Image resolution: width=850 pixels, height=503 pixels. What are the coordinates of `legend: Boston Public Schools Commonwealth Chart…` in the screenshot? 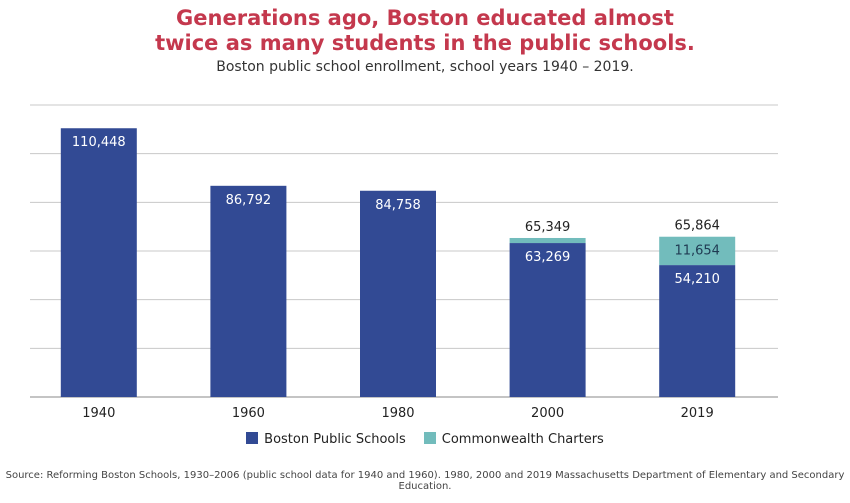 It's located at (425, 439).